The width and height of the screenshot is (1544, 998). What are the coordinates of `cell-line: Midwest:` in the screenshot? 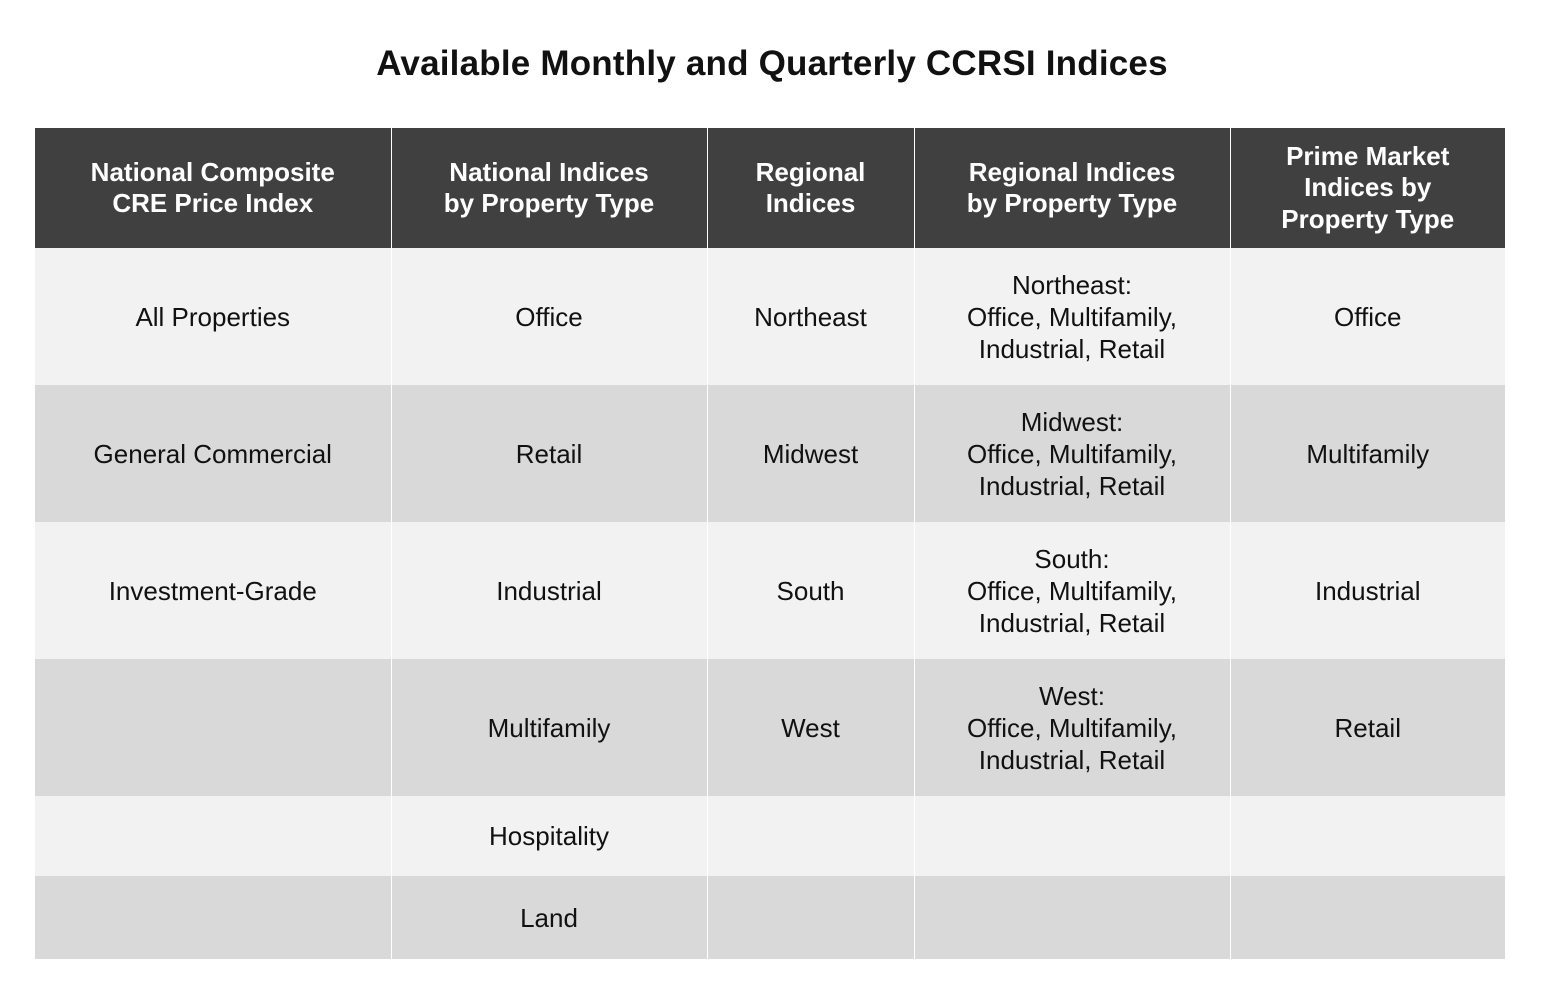 It's located at (1072, 421).